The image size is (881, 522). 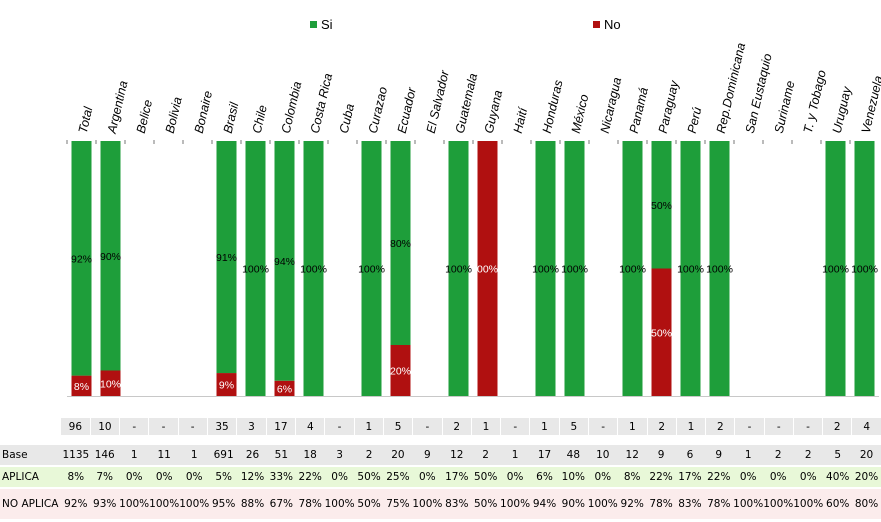 I want to click on table-cell: 17, so click(x=544, y=454).